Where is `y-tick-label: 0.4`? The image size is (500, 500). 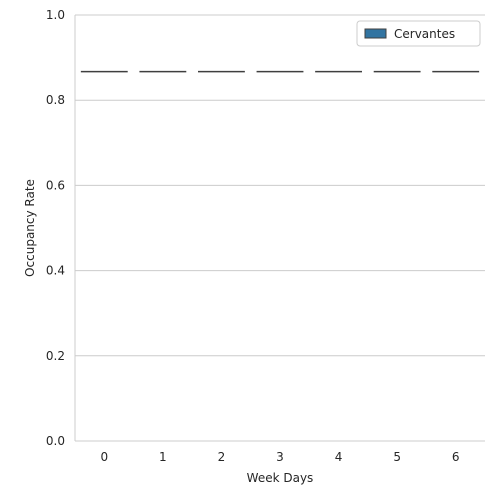 y-tick-label: 0.4 is located at coordinates (55, 271).